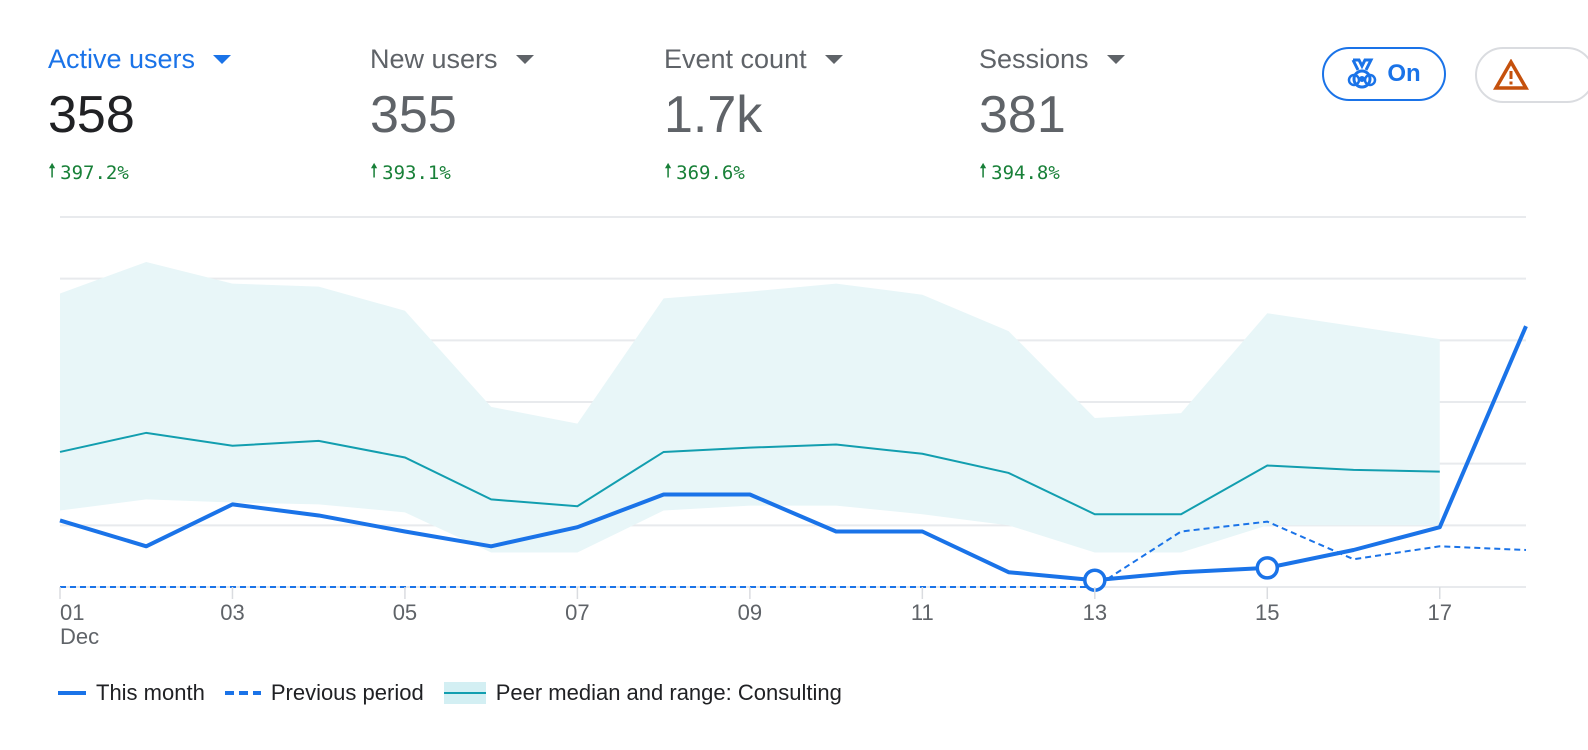 The height and width of the screenshot is (750, 1588). I want to click on legend-item-peer: Peer median and range: Consulting, so click(642, 693).